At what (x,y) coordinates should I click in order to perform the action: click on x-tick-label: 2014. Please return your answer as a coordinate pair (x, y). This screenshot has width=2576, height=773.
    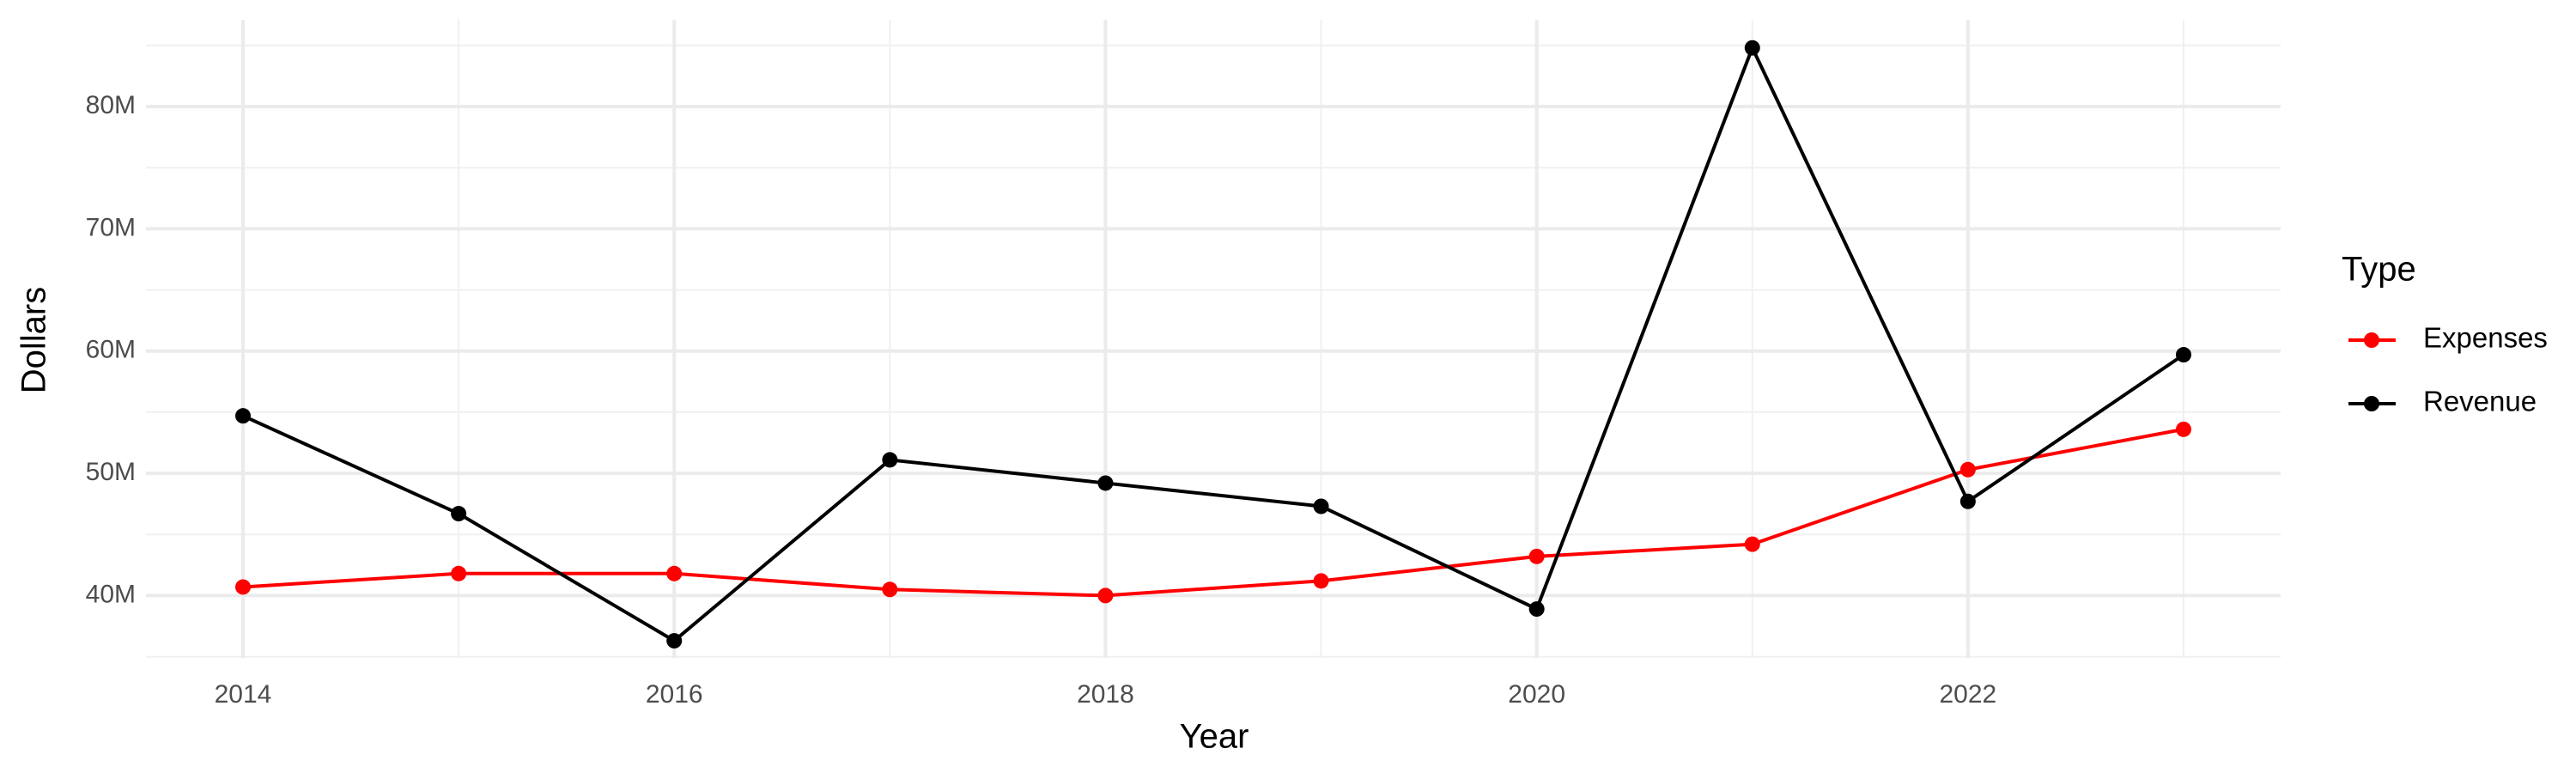
    Looking at the image, I should click on (243, 694).